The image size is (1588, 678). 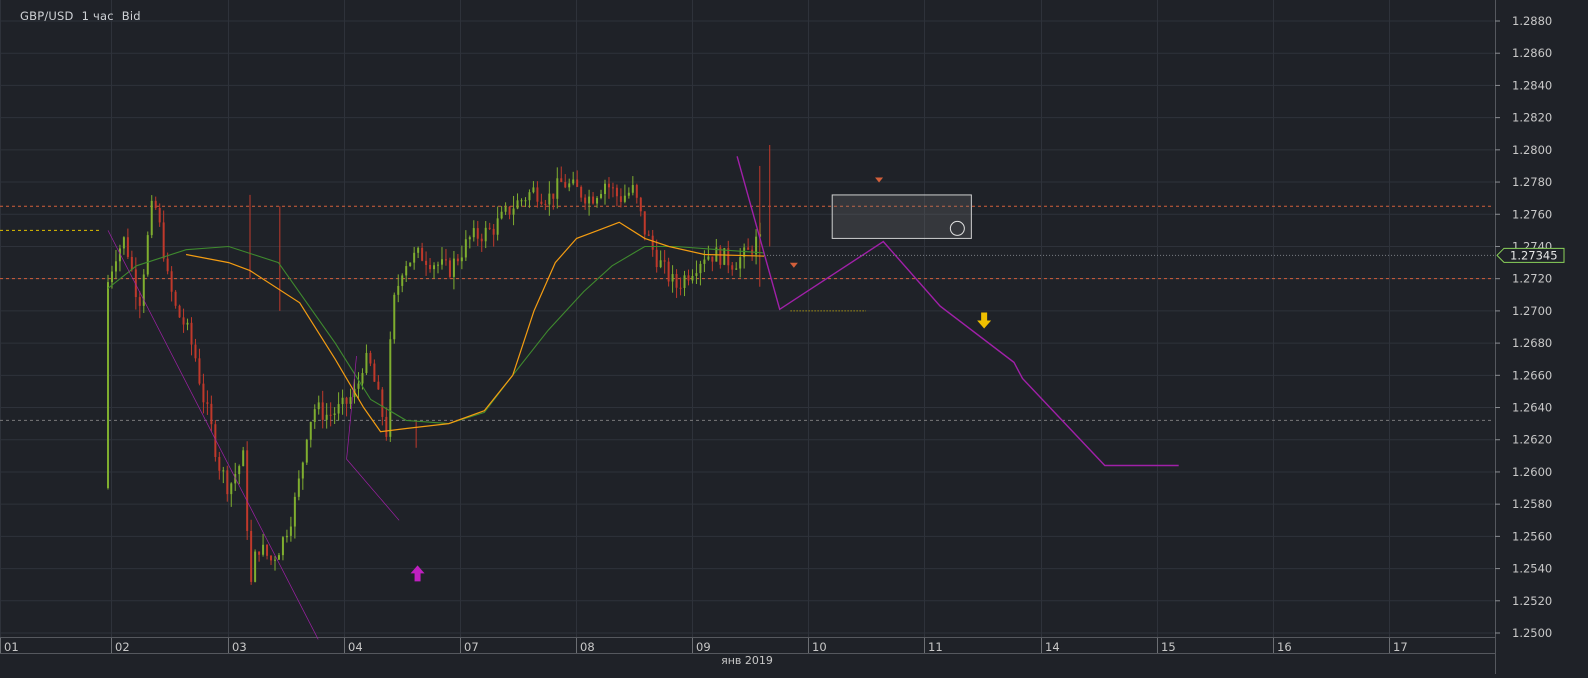 What do you see at coordinates (587, 647) in the screenshot?
I see `x-tick-label: 08` at bounding box center [587, 647].